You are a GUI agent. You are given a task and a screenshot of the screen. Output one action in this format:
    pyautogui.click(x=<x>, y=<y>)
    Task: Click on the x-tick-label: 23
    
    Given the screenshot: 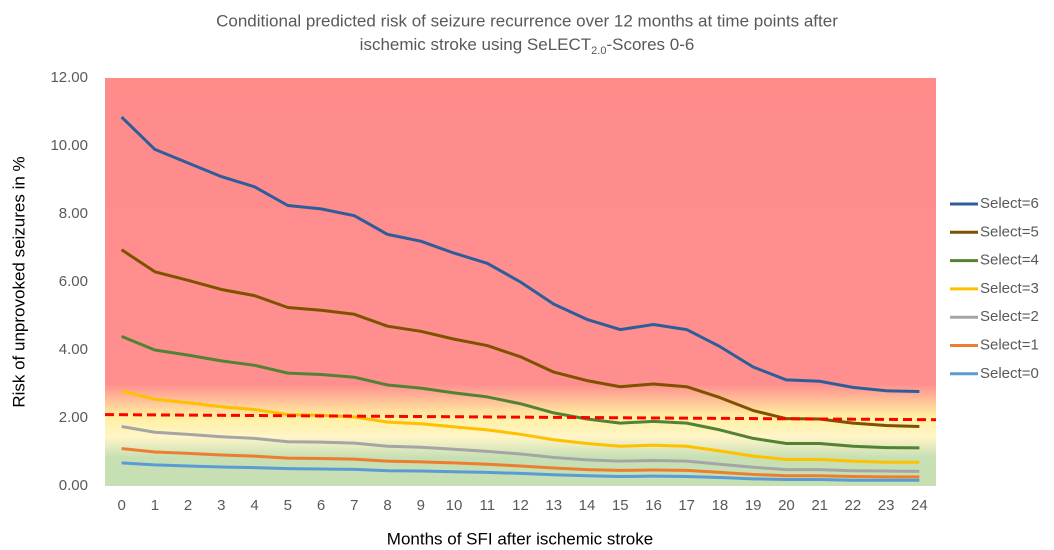 What is the action you would take?
    pyautogui.click(x=886, y=505)
    